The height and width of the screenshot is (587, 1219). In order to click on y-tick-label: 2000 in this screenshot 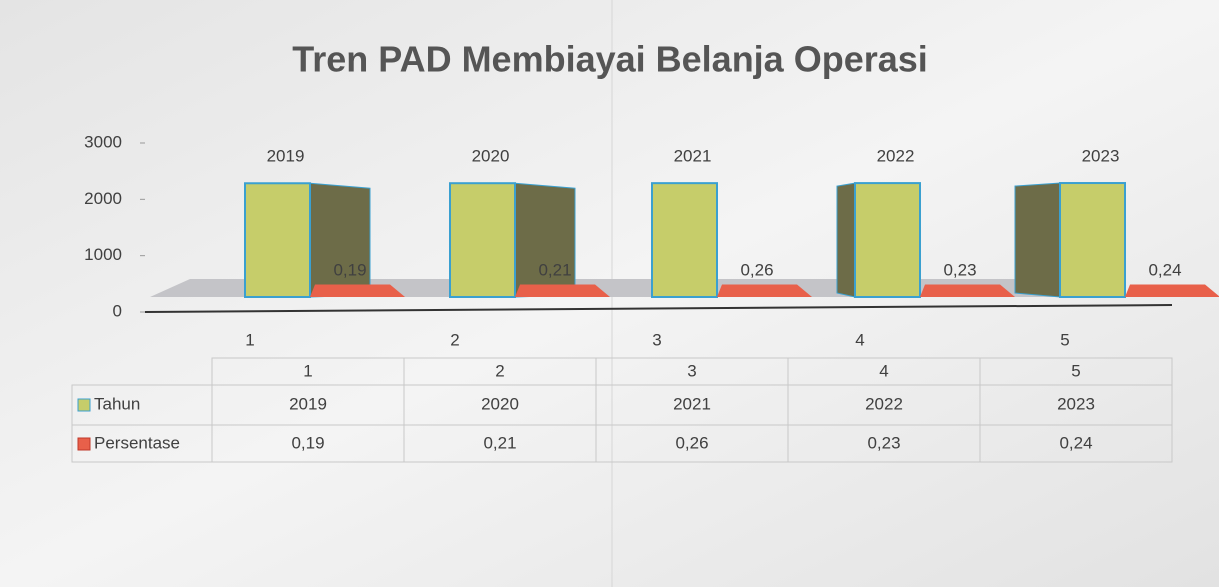, I will do `click(103, 198)`.